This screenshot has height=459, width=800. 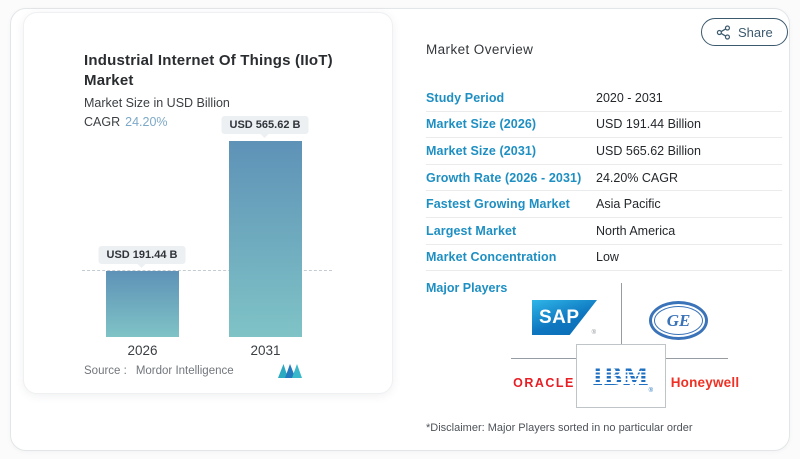 I want to click on row-value: Asia Pacific, so click(x=628, y=204).